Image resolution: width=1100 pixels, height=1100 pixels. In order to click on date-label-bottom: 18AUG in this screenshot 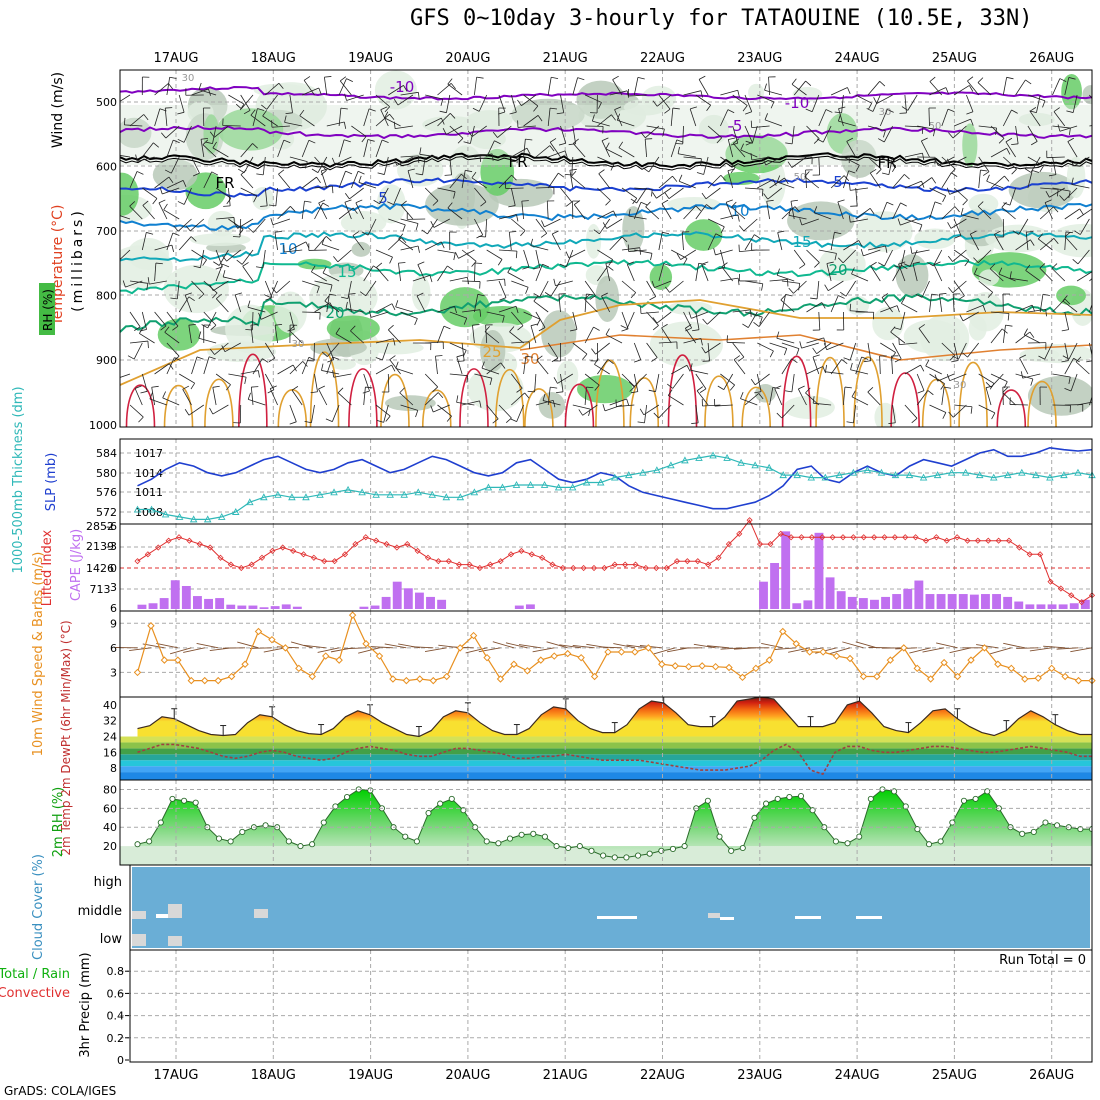, I will do `click(273, 1075)`.